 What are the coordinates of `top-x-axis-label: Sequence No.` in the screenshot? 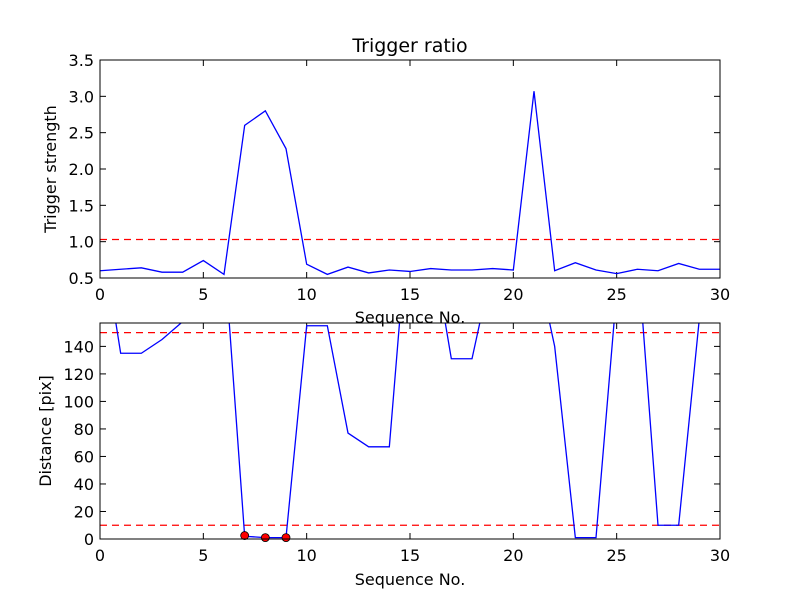 It's located at (410, 317).